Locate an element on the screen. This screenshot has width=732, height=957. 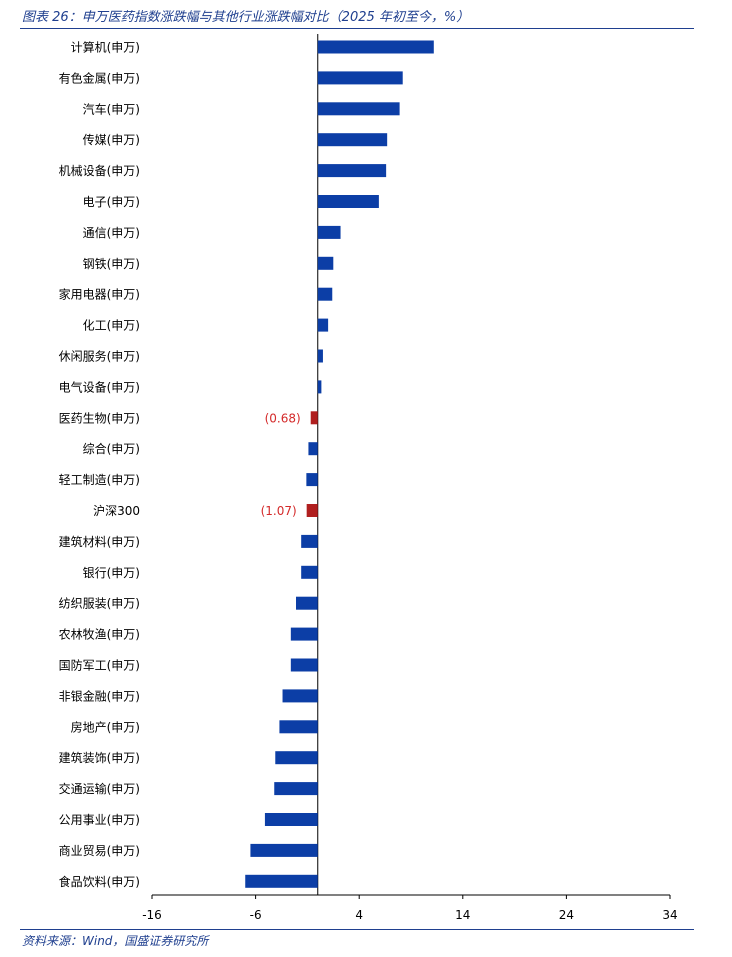
bar-公用事业 is located at coordinates (291, 819).